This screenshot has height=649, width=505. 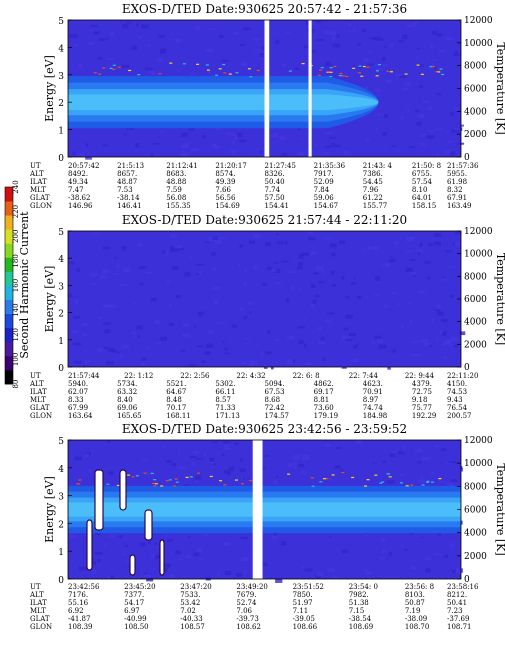 I want to click on y2-tick-label: 4000, so click(x=475, y=534).